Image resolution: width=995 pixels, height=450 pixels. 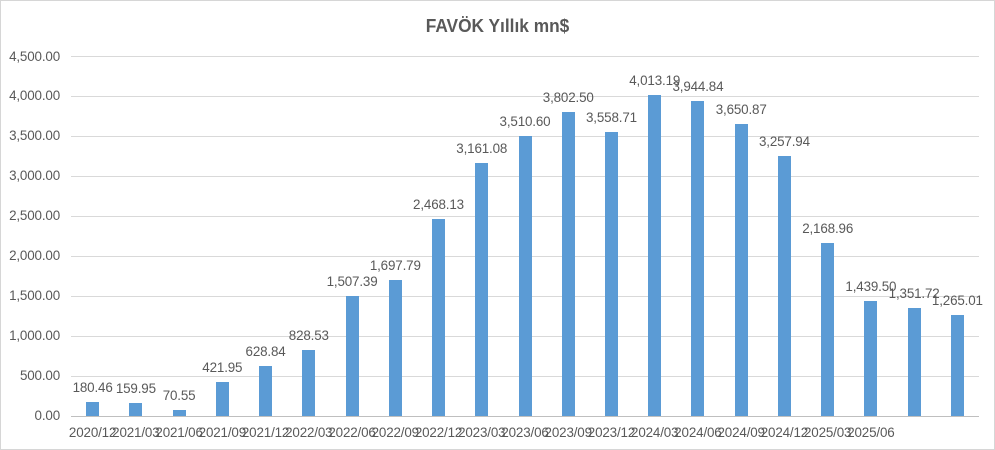 What do you see at coordinates (222, 432) in the screenshot?
I see `x-axis-tick-label: 2021/09` at bounding box center [222, 432].